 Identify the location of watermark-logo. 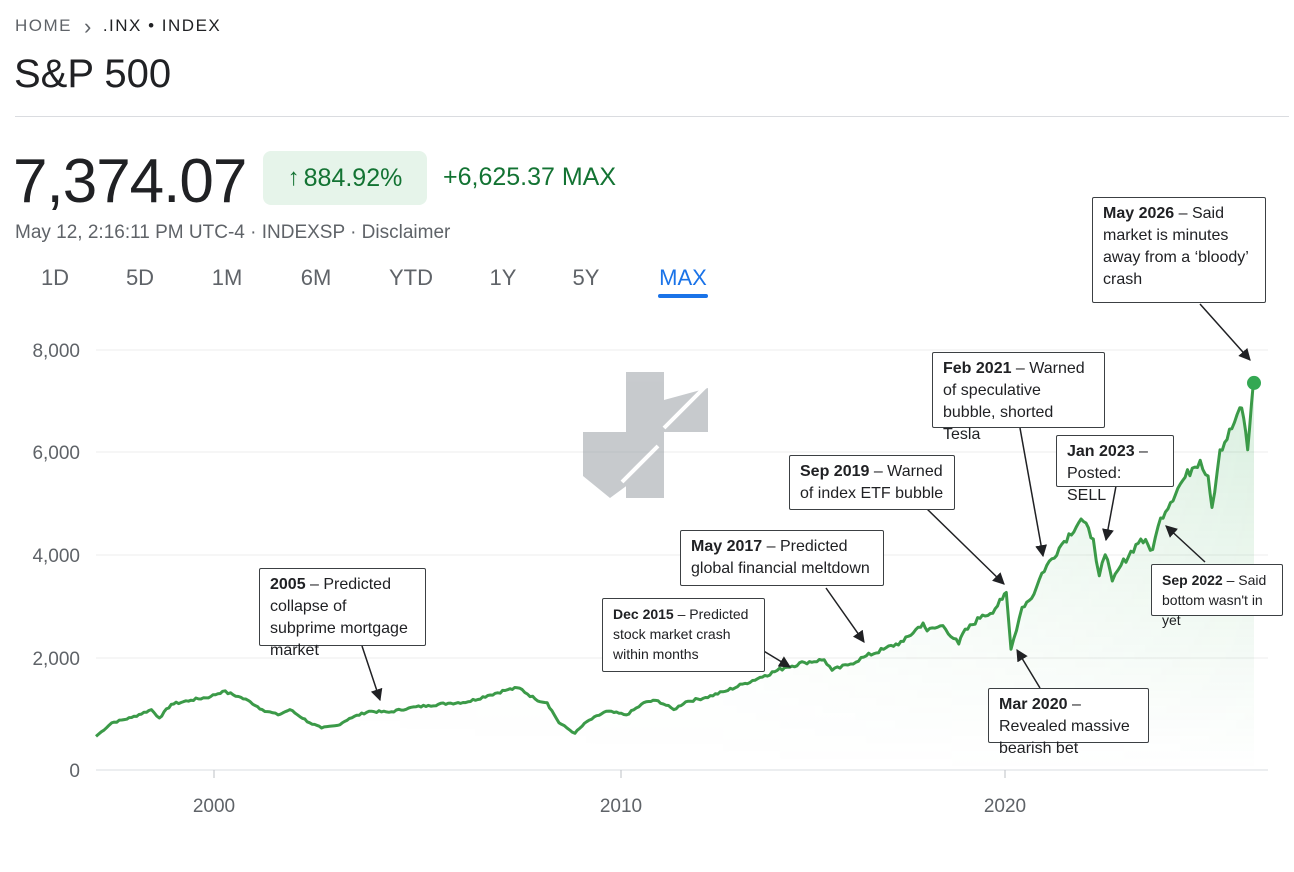
(645, 435).